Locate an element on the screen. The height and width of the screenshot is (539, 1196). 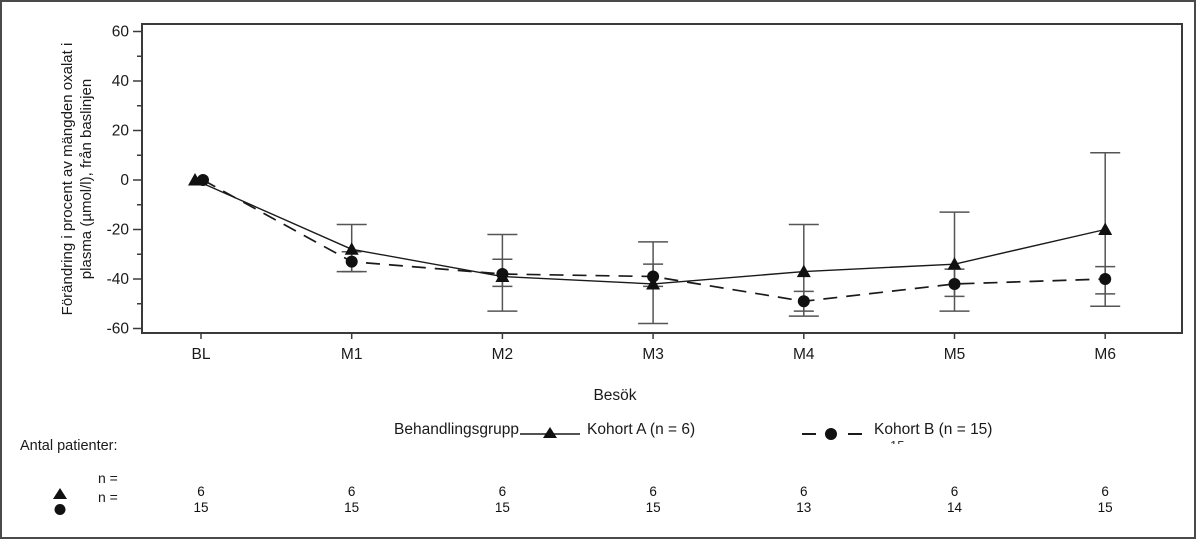
legend-label-kohort-a: Kohort A (n = 6) is located at coordinates (641, 429).